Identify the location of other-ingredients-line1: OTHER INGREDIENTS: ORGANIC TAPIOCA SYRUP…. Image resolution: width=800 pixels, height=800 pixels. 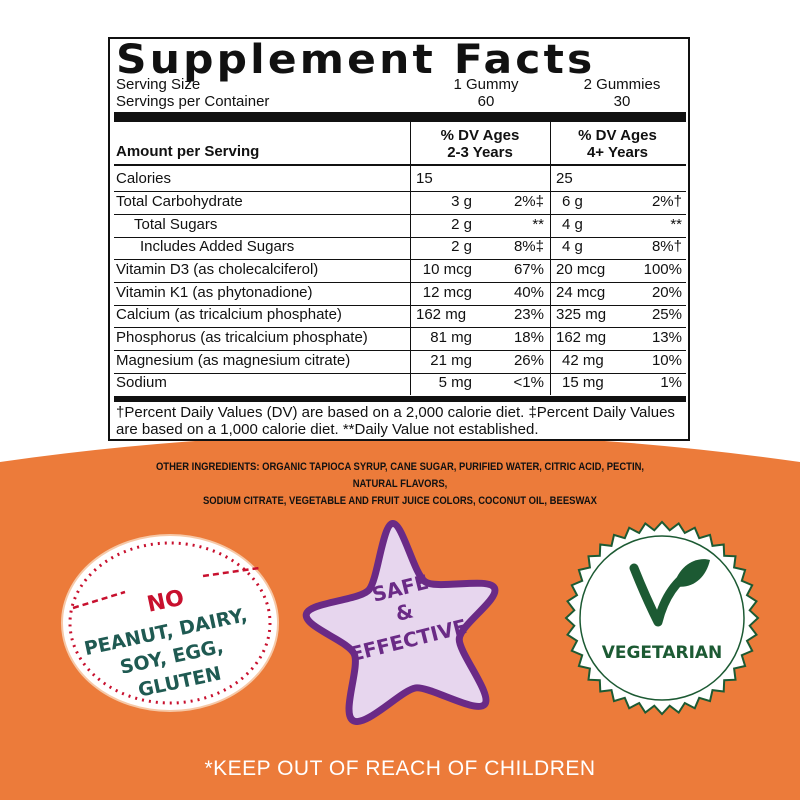
(400, 475).